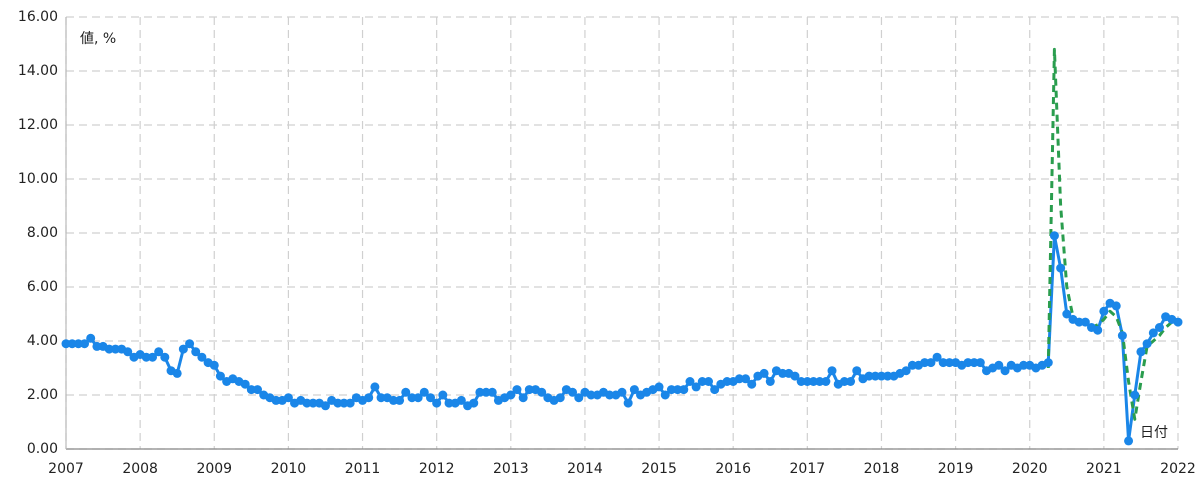  What do you see at coordinates (289, 469) in the screenshot?
I see `x-tick-label: 2010` at bounding box center [289, 469].